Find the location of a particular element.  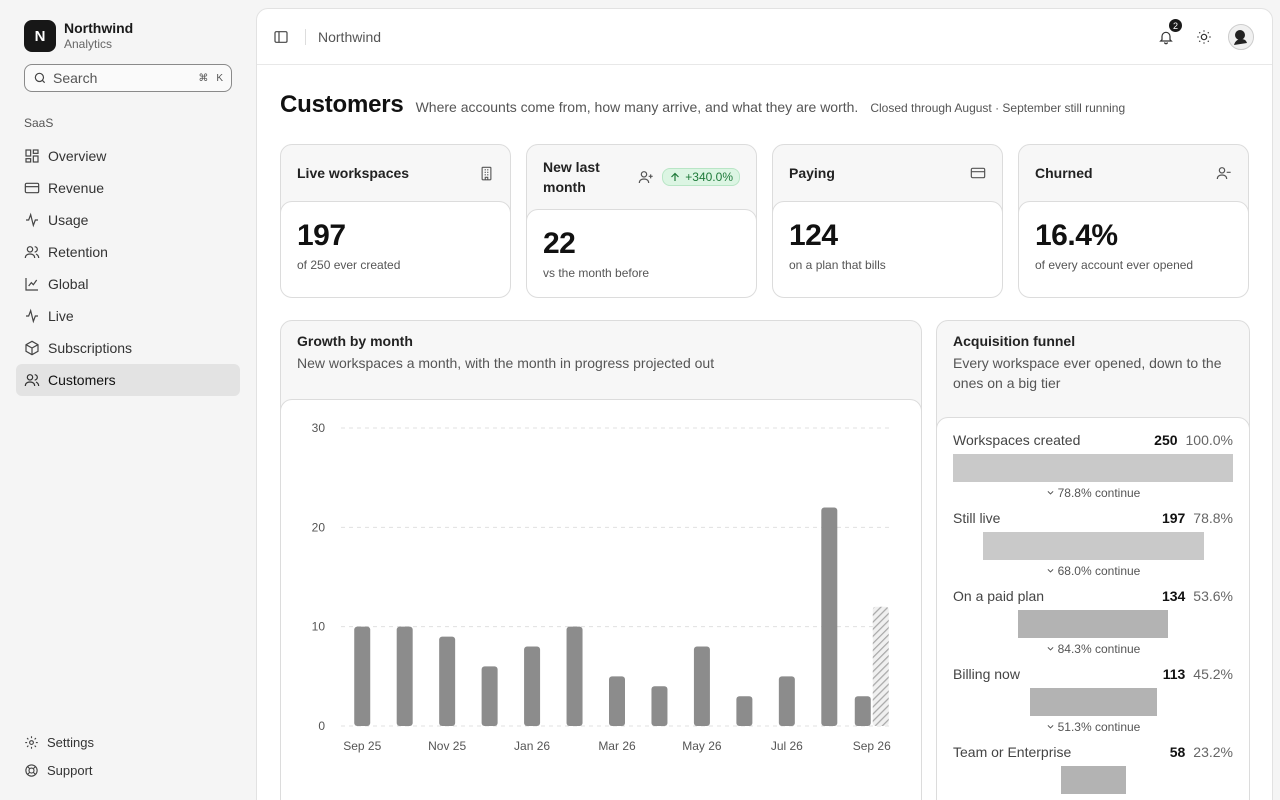

pulse-icon is located at coordinates (32, 316).